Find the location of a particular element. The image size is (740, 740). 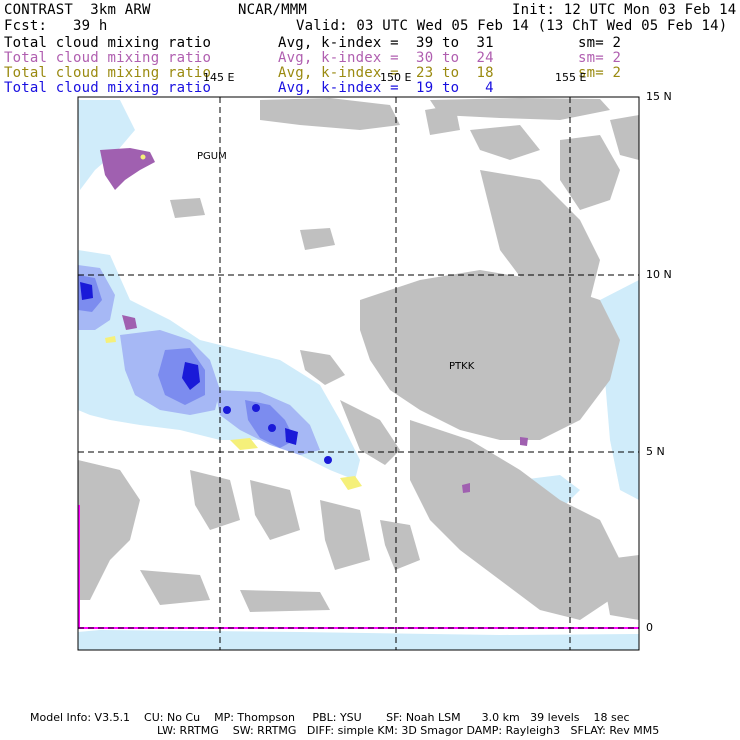

init-time: Init: 12 UTC Mon 03 Feb 14 is located at coordinates (624, 10).